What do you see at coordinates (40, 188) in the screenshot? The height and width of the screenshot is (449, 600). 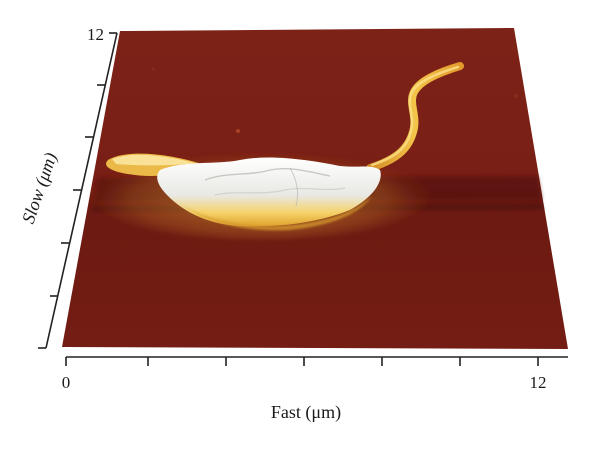 I see `slow-axis-label: Slow (μm)` at bounding box center [40, 188].